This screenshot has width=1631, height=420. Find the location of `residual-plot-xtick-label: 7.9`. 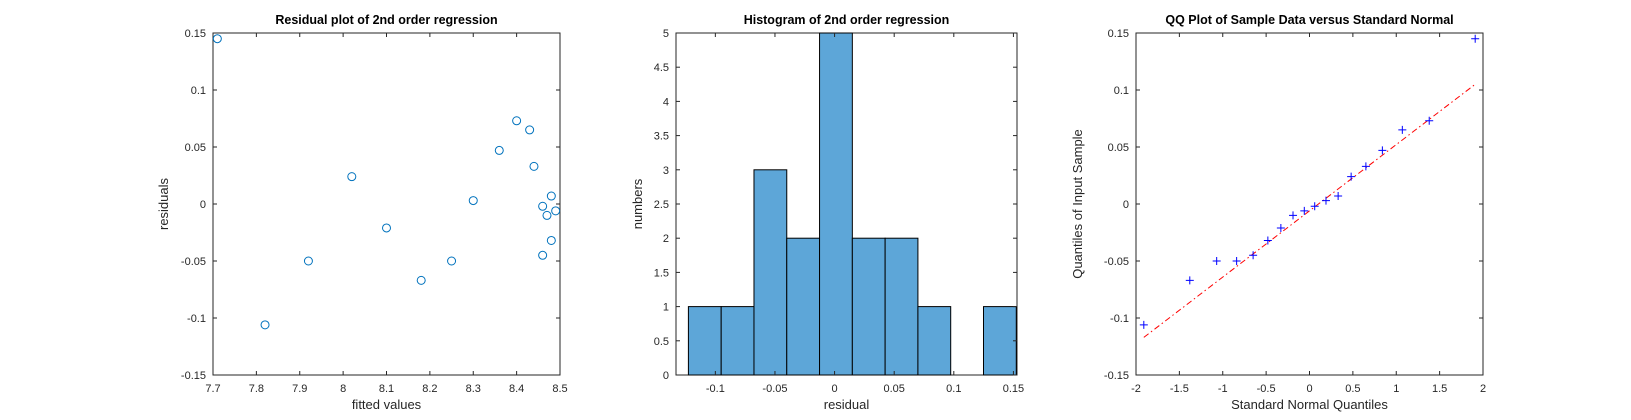

residual-plot-xtick-label: 7.9 is located at coordinates (299, 389).